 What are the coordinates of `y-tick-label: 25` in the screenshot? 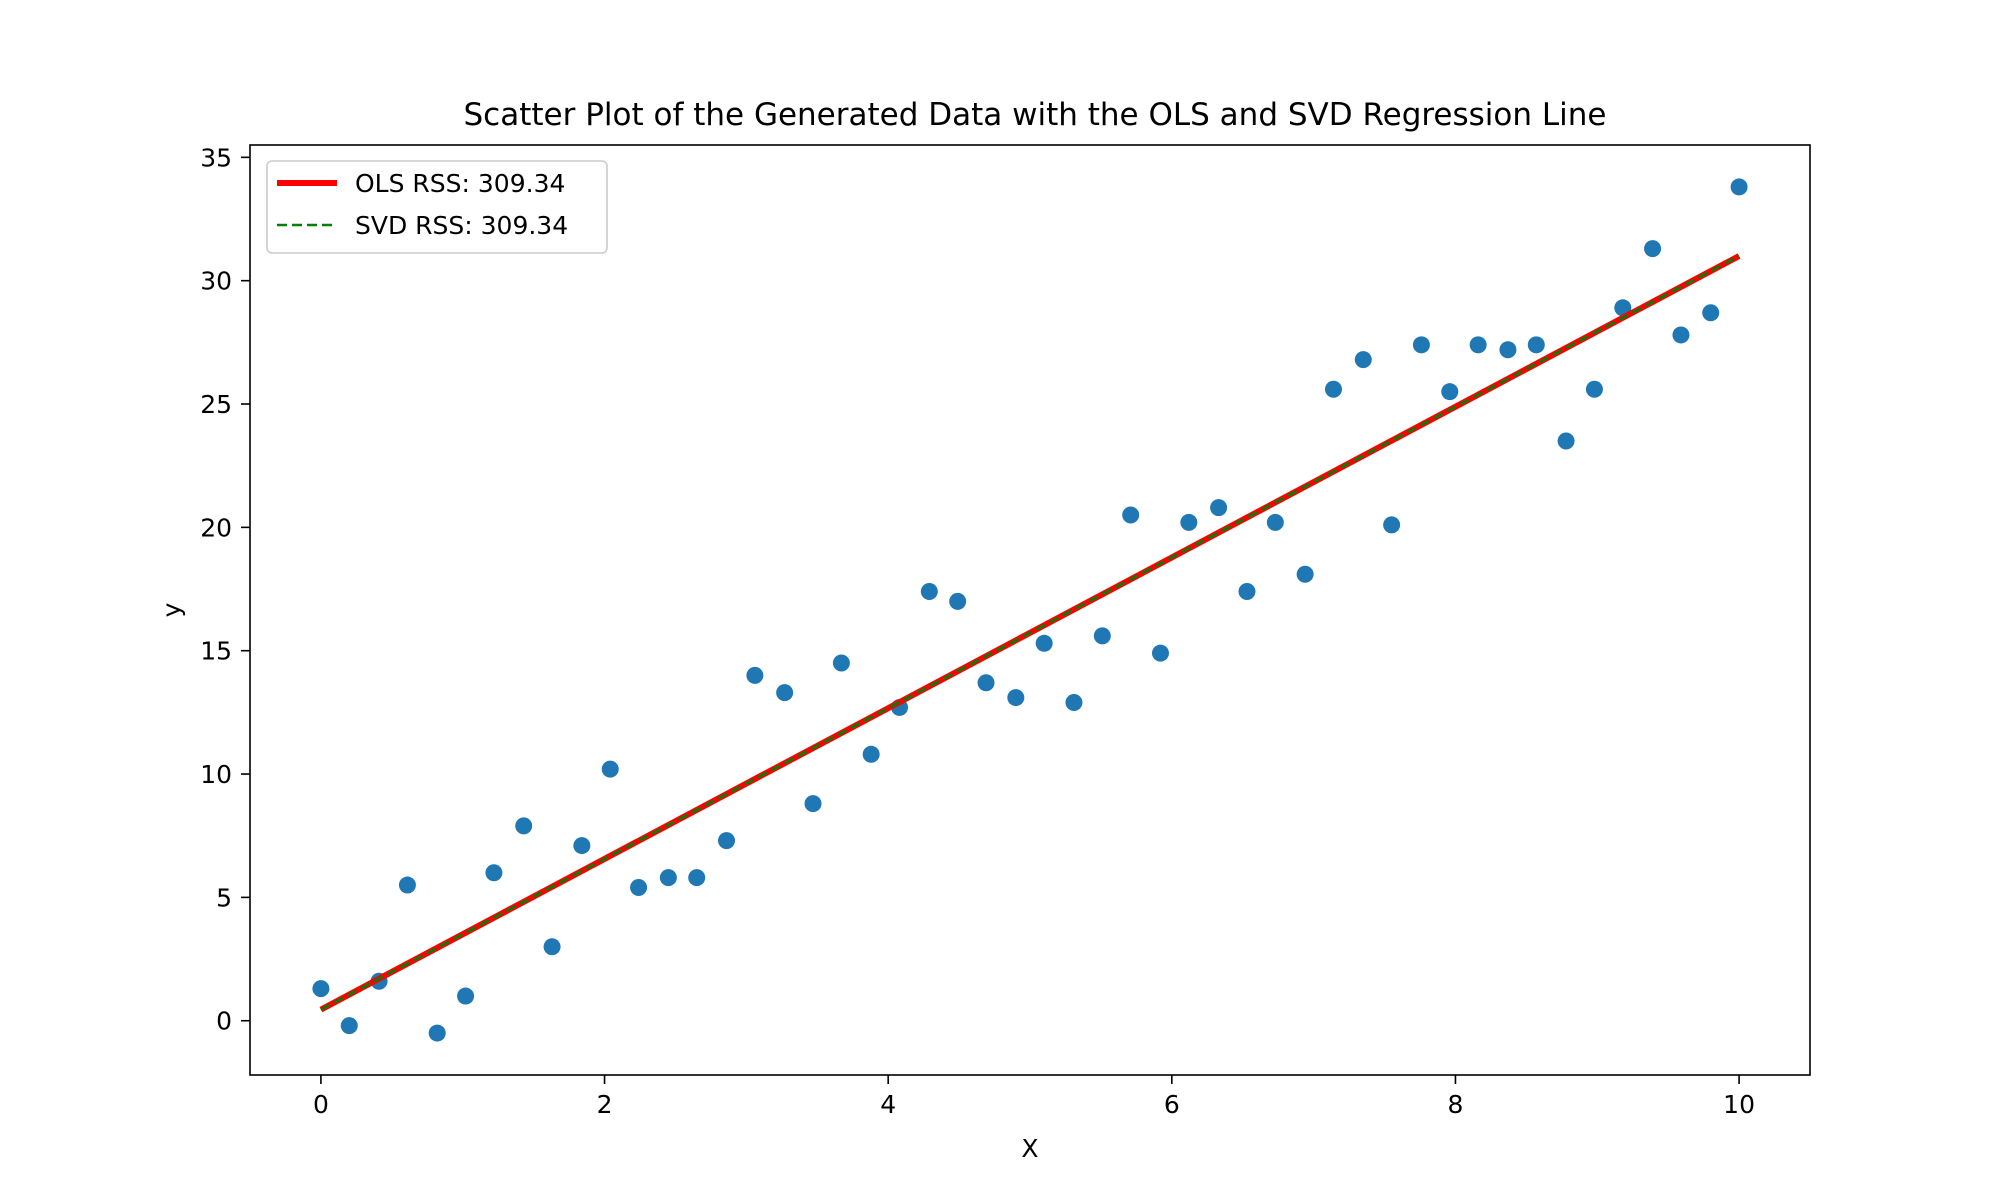 It's located at (216, 404).